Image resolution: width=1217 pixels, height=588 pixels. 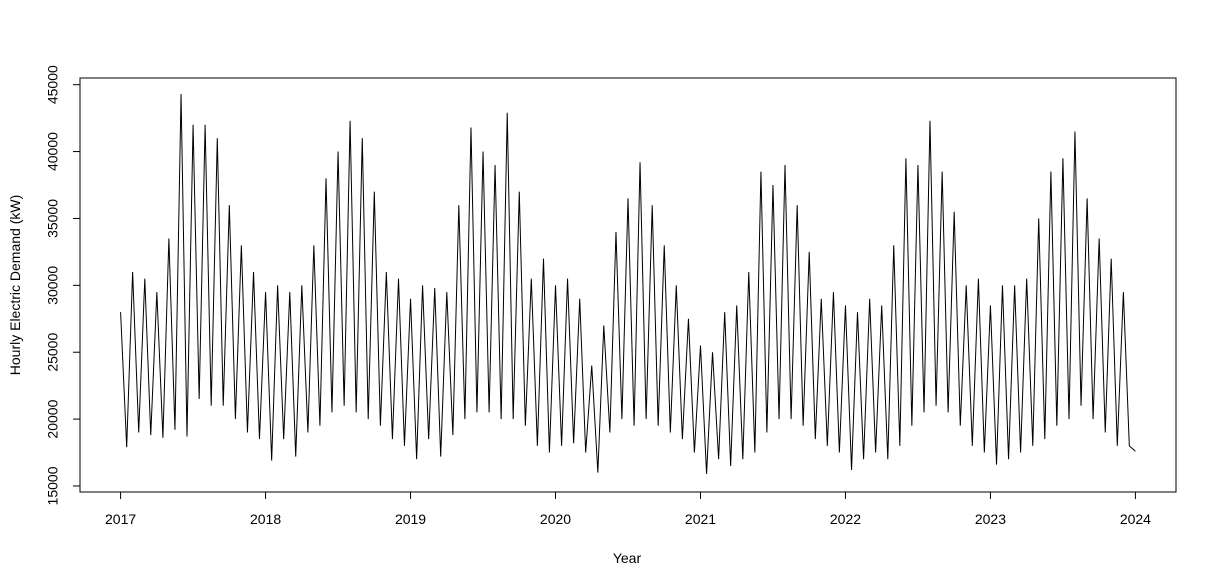 What do you see at coordinates (990, 519) in the screenshot?
I see `x-tick-label: 2023` at bounding box center [990, 519].